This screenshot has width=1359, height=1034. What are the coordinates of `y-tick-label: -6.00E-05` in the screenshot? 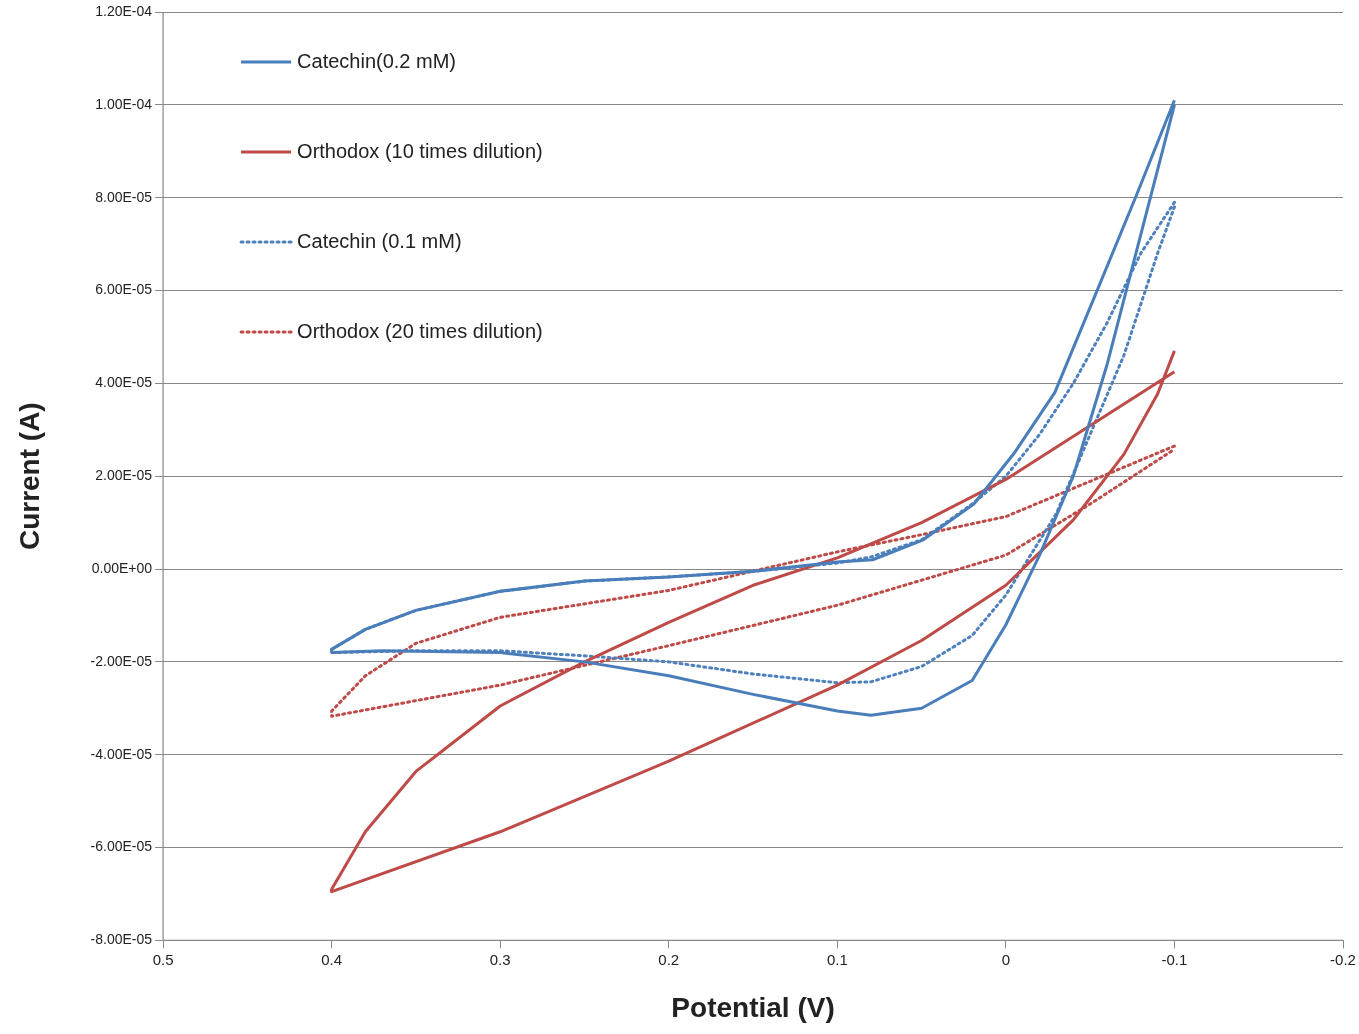 It's located at (121, 846).